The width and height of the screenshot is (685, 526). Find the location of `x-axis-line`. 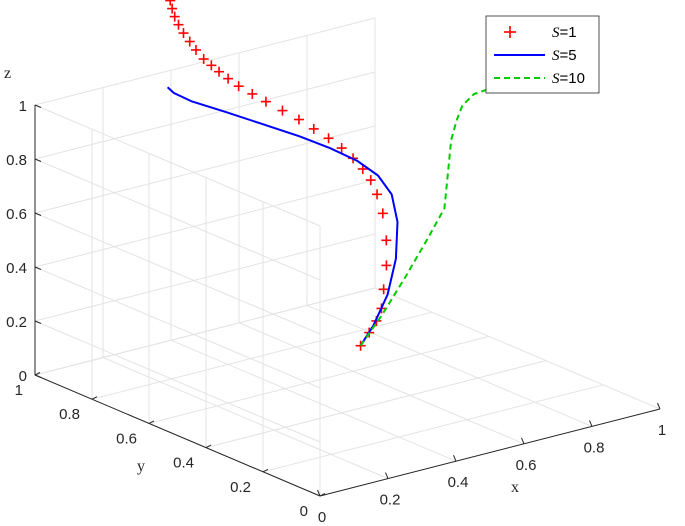

x-axis-line is located at coordinates (490, 452).